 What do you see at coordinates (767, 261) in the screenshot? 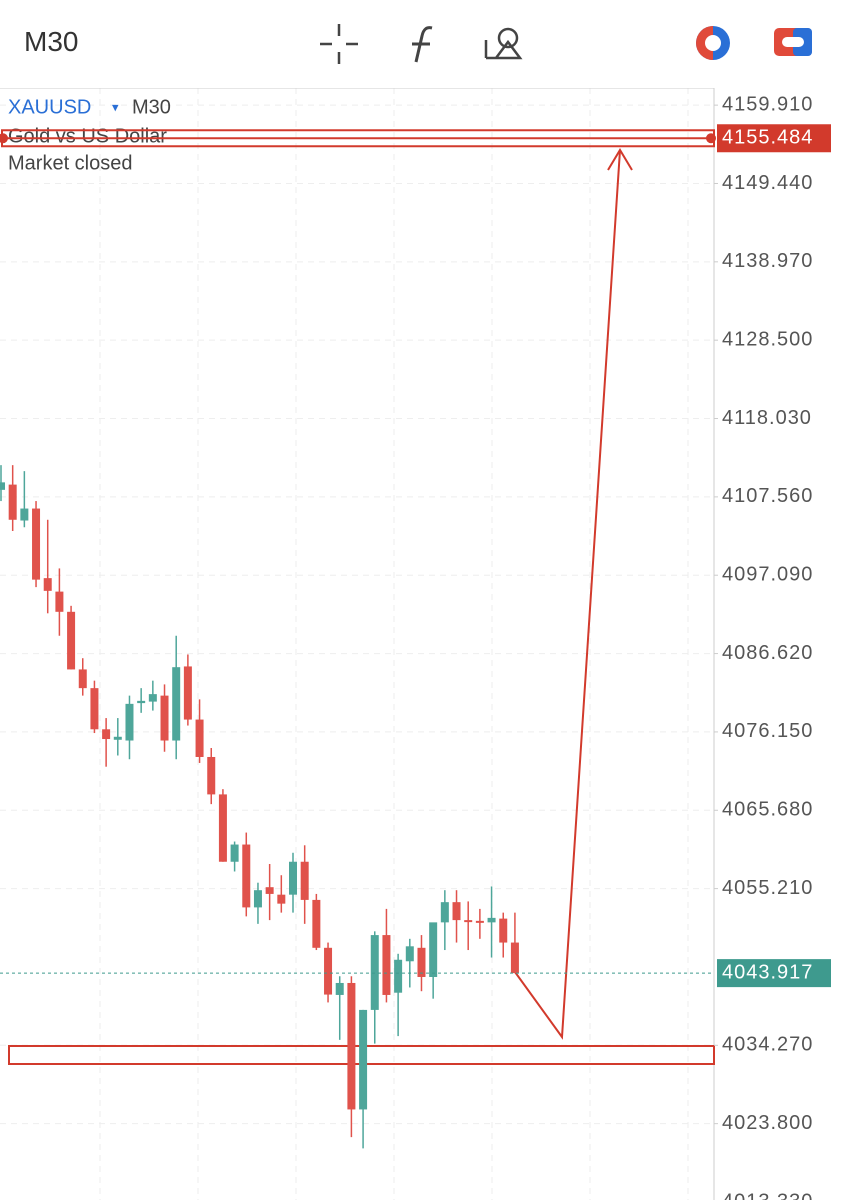
I see `y-tick-label: 4138.970` at bounding box center [767, 261].